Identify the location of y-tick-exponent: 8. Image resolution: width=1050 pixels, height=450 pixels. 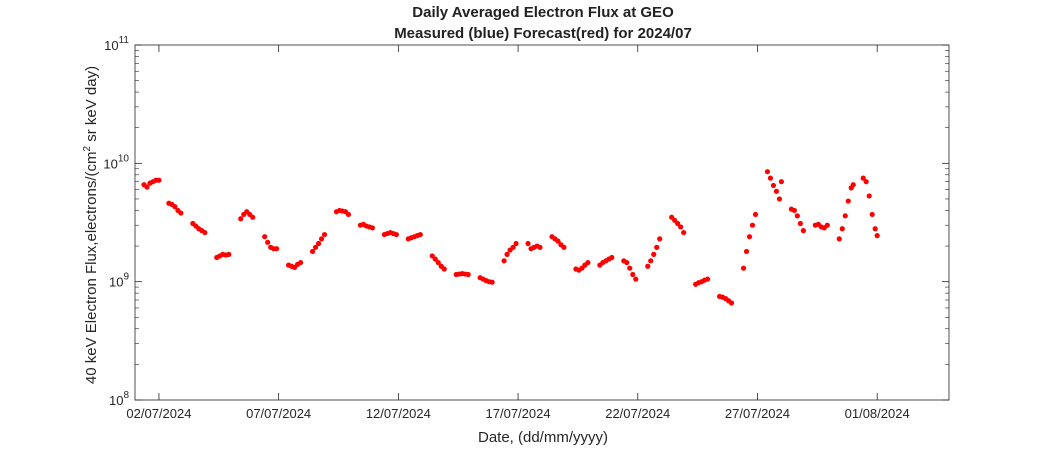
(126, 395).